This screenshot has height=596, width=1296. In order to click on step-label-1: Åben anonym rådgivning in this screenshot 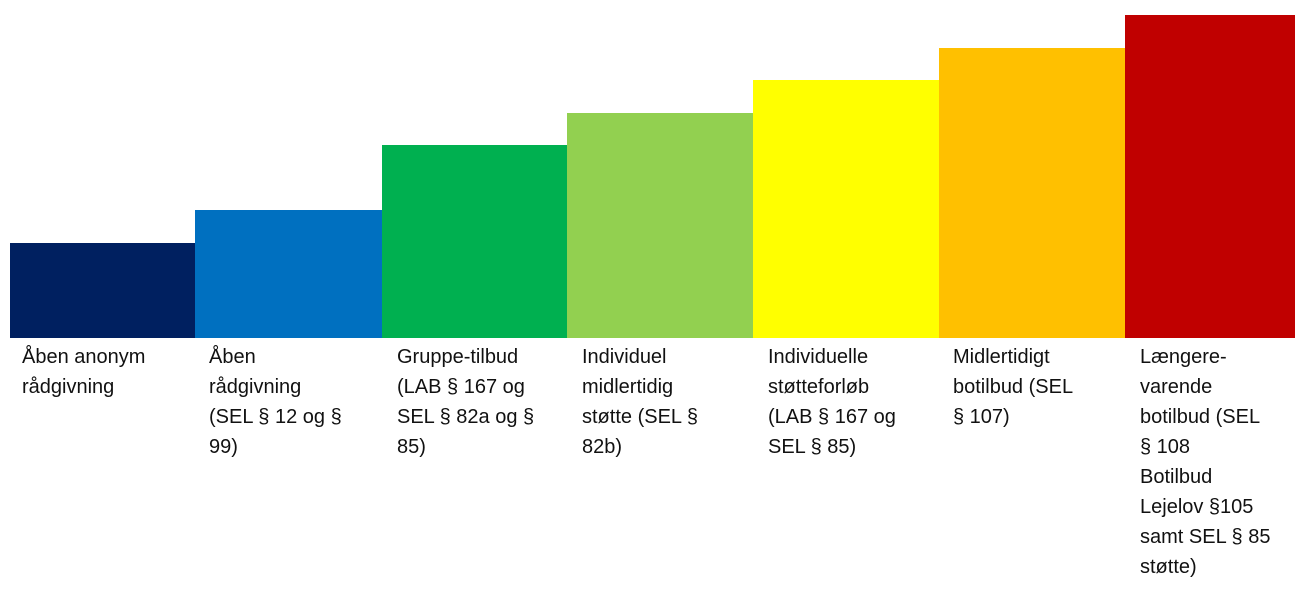, I will do `click(84, 372)`.